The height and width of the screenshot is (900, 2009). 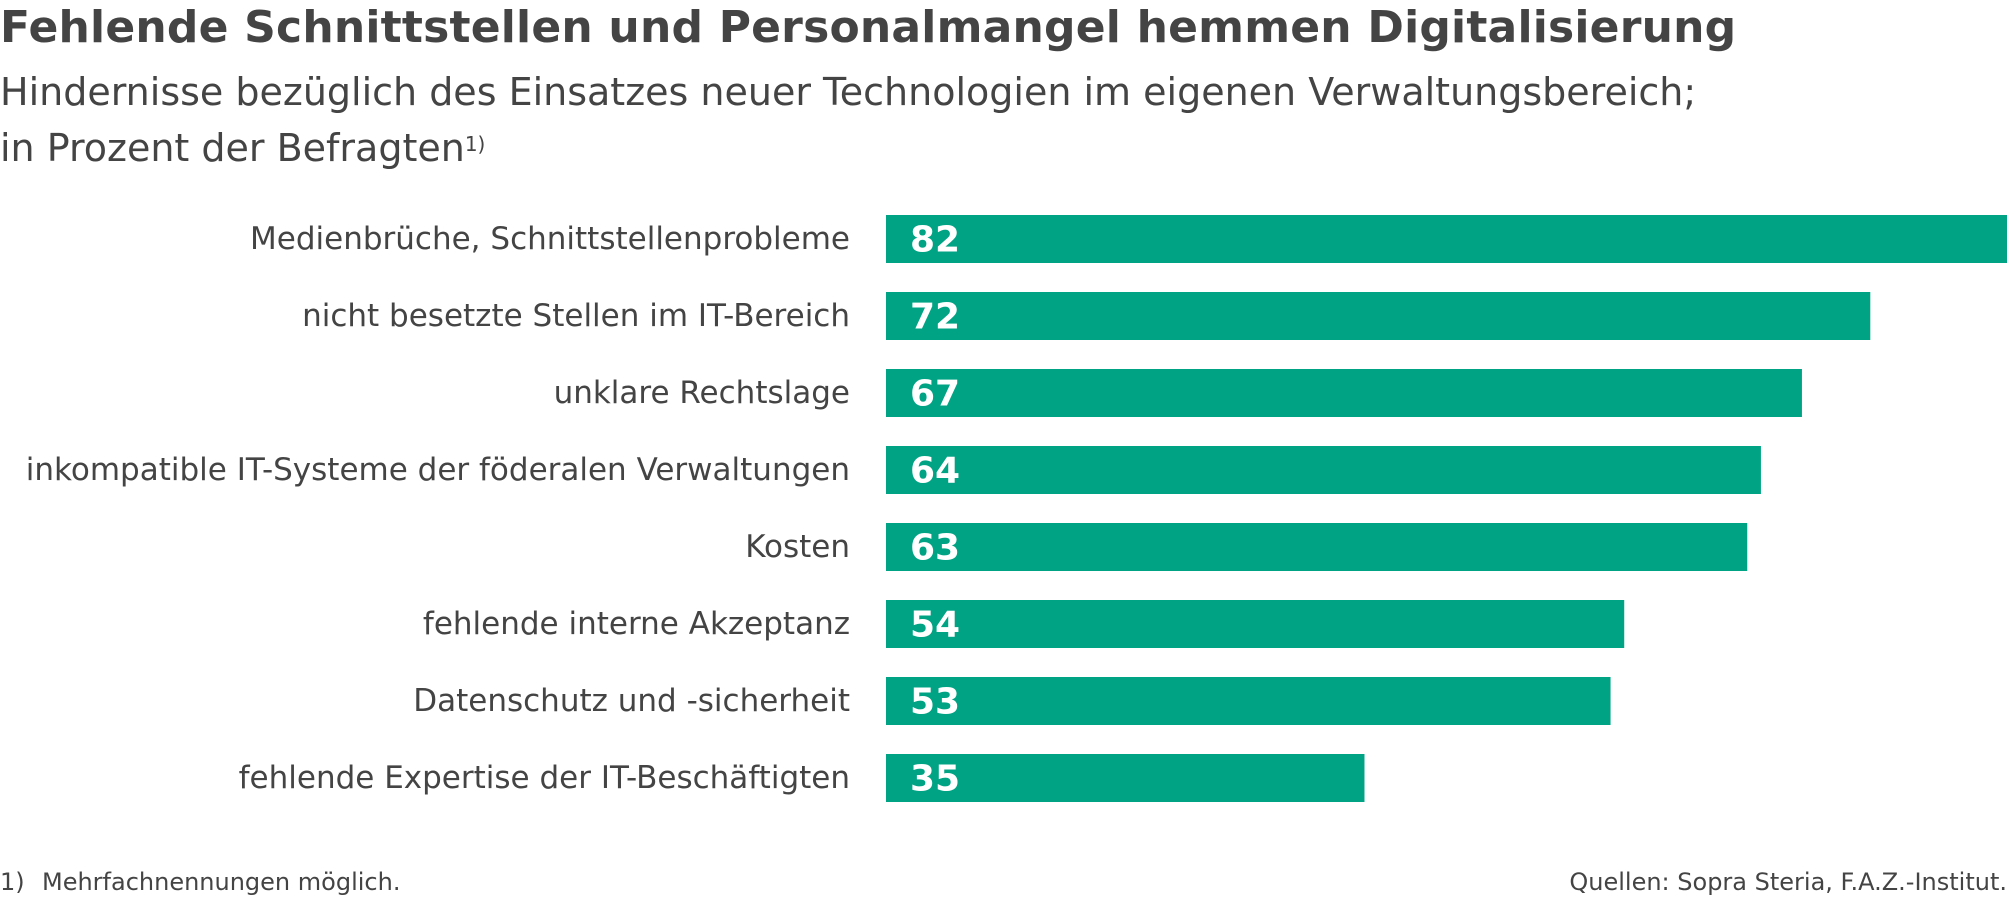 What do you see at coordinates (797, 547) in the screenshot?
I see `category-label: Kosten` at bounding box center [797, 547].